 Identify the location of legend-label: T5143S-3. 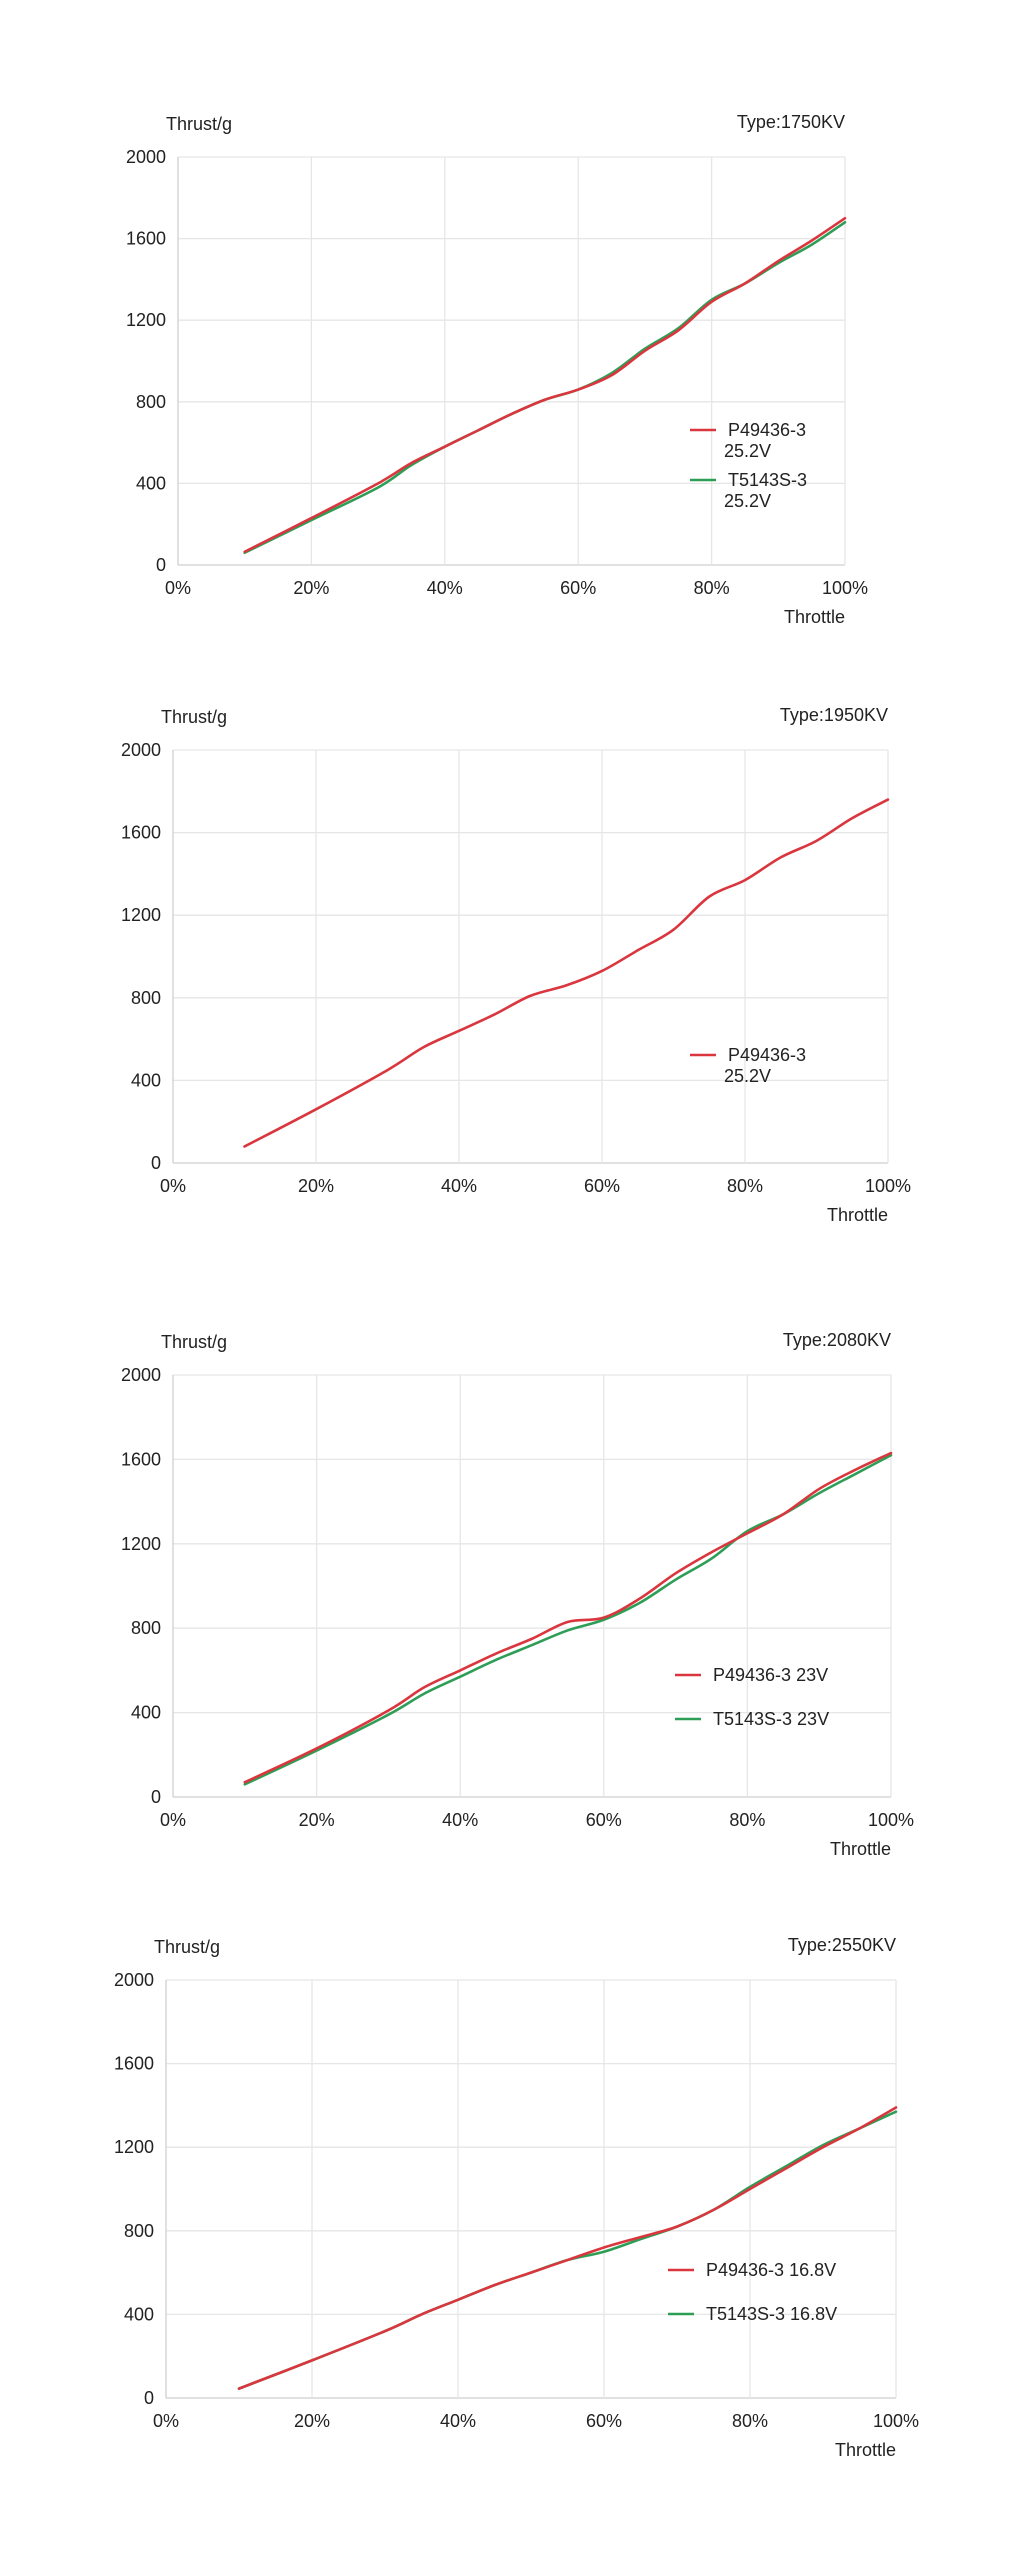
(767, 480).